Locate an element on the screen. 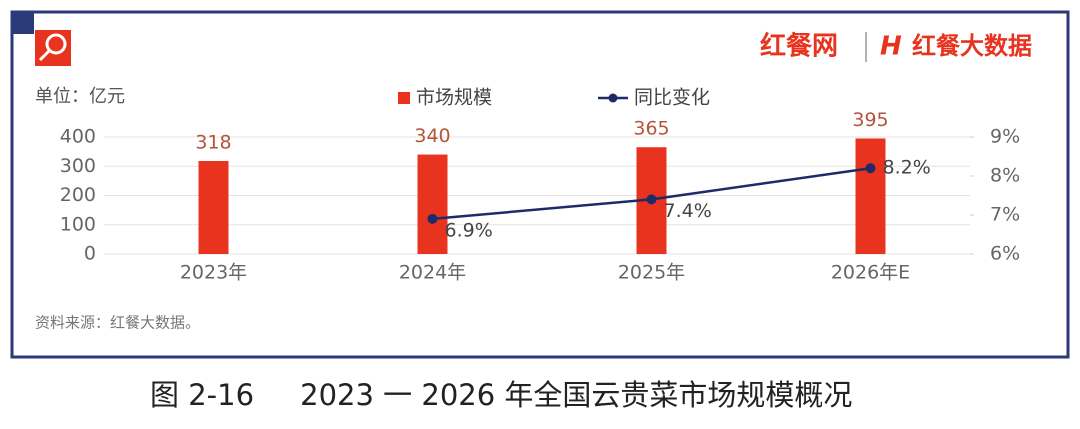 Image resolution: width=1080 pixels, height=429 pixels. y2-tick-label: 6% is located at coordinates (1005, 254).